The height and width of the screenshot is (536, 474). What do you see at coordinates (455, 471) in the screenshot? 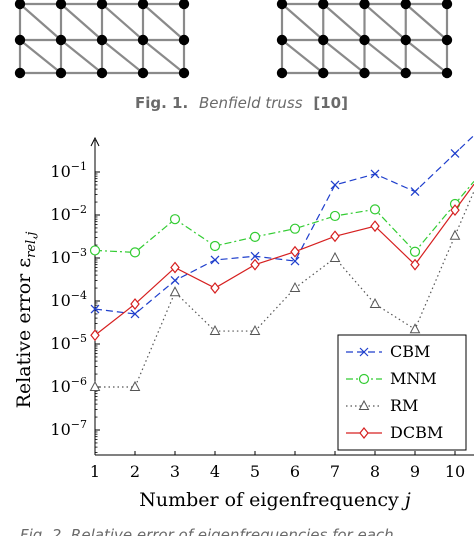
I see `x-tick-label: 10` at bounding box center [455, 471].